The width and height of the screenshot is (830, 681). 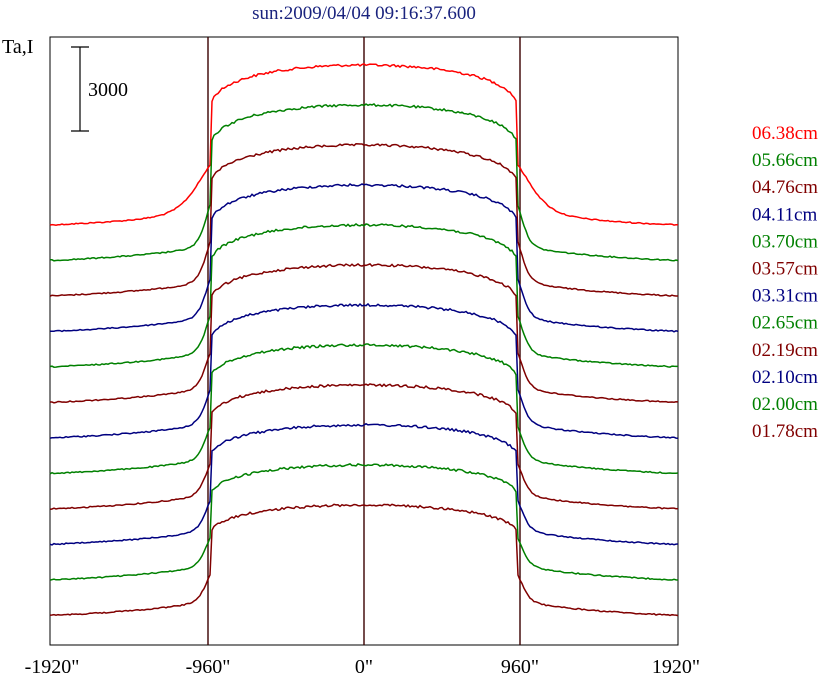 I want to click on chart-title: sun:2009/04/04 09:16:37.600, so click(x=364, y=13).